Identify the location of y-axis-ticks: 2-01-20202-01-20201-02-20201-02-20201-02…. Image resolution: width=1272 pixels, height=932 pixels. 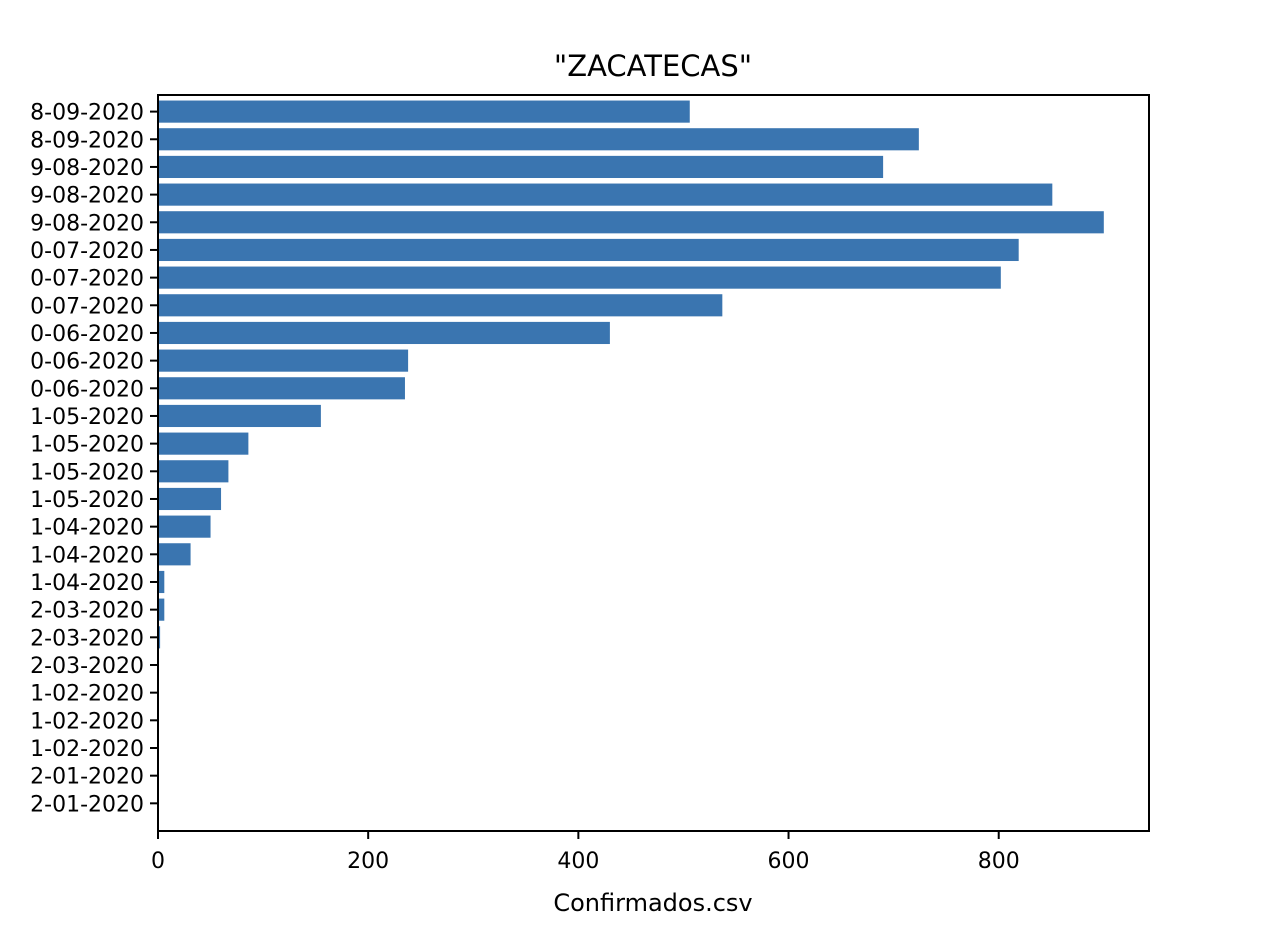
(94, 459).